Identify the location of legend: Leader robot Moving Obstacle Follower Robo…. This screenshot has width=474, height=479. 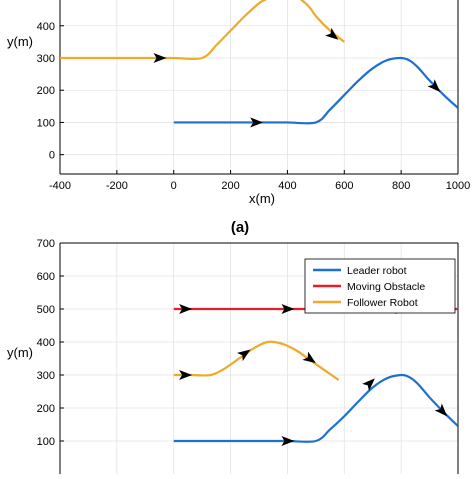
(380, 286).